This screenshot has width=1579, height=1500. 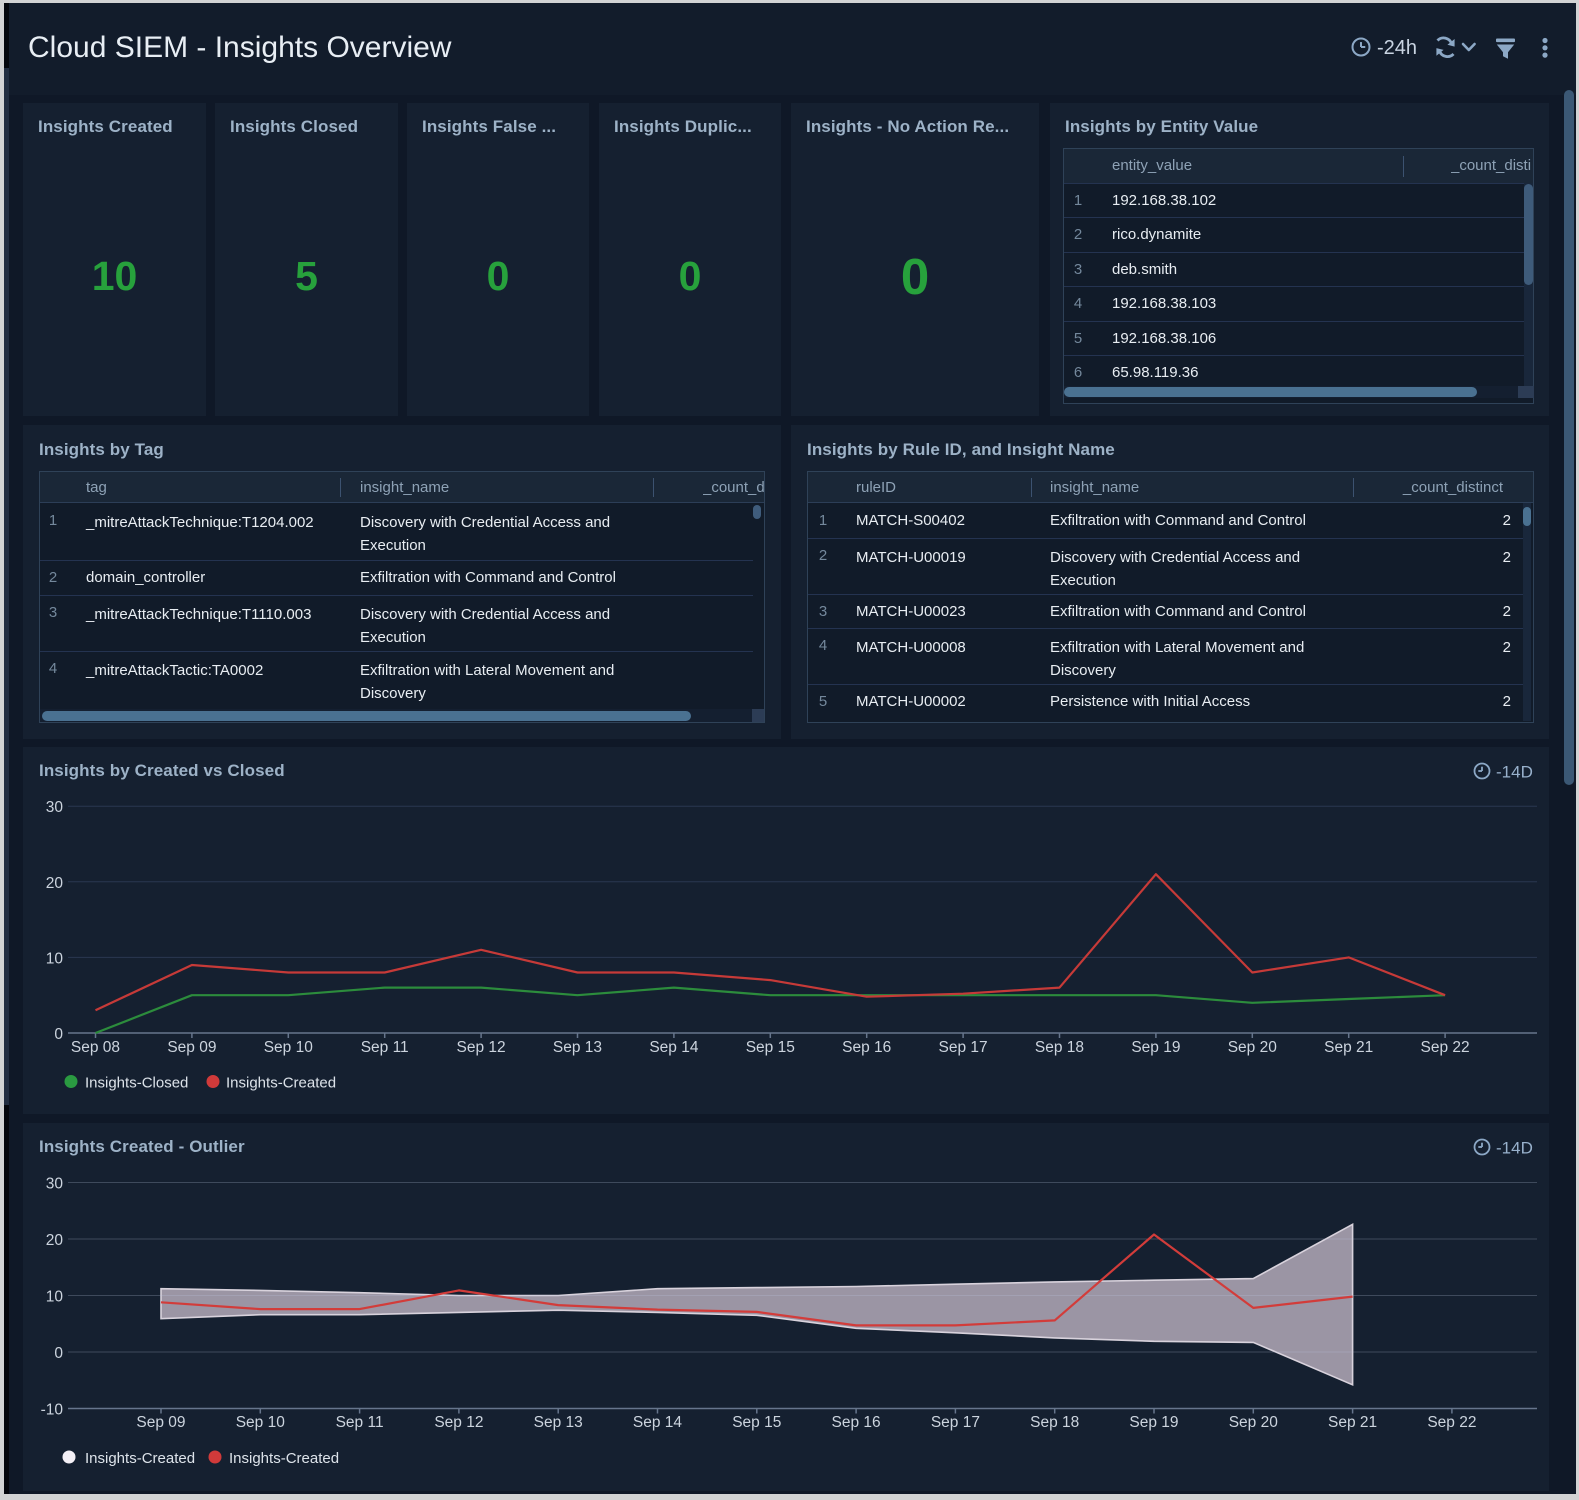 I want to click on svg-text: Insights-Closed, so click(x=136, y=1083).